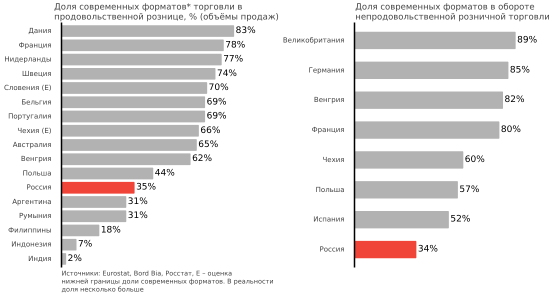 The width and height of the screenshot is (558, 293). What do you see at coordinates (210, 131) in the screenshot?
I see `data-label: 66%` at bounding box center [210, 131].